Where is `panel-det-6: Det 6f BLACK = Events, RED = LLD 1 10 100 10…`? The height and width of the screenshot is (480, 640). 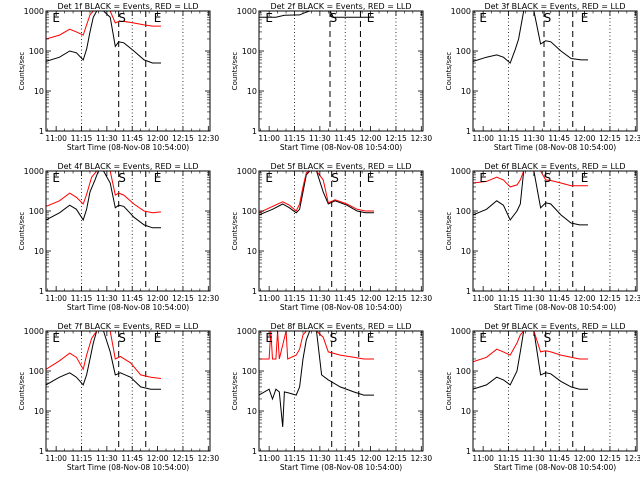 panel-det-6: Det 6f BLACK = Events, RED = LLD 1 10 100 10… is located at coordinates (542, 237).